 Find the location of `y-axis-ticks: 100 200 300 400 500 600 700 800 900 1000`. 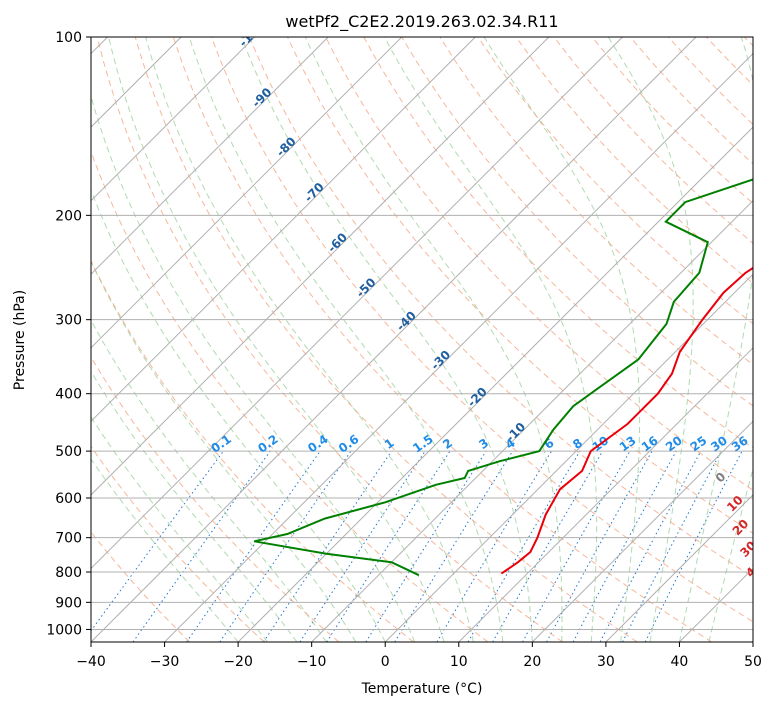

y-axis-ticks: 100 200 300 400 500 600 700 800 900 1000 is located at coordinates (68, 334).